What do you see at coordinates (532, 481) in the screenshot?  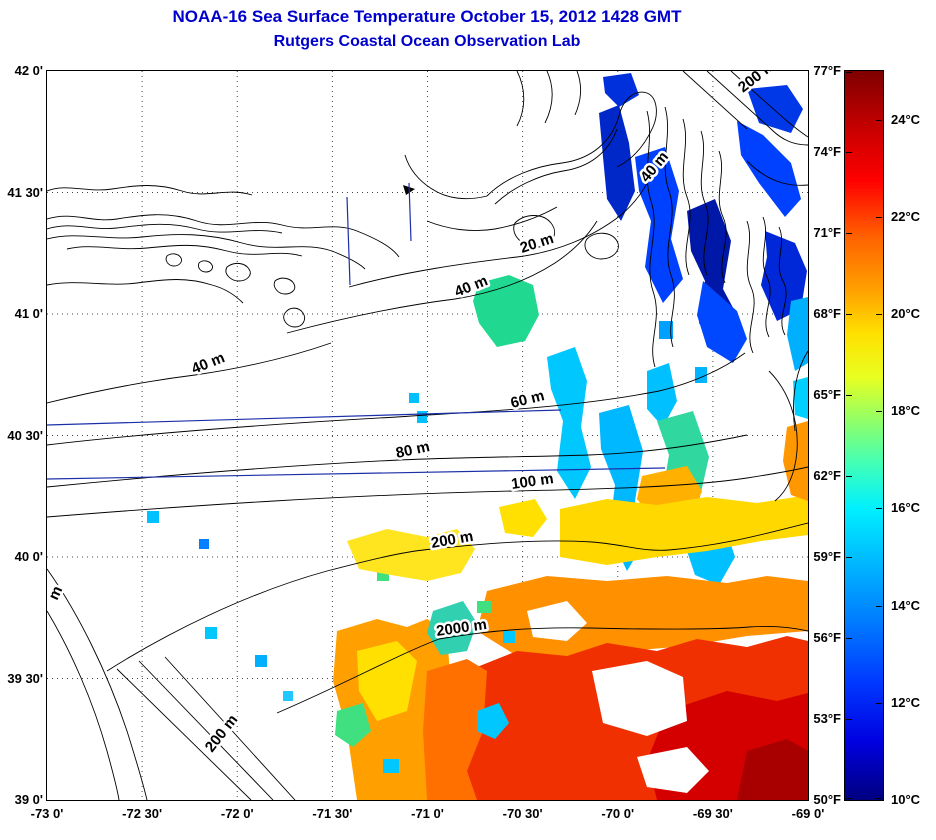 I see `contour-depth-label: 100 m` at bounding box center [532, 481].